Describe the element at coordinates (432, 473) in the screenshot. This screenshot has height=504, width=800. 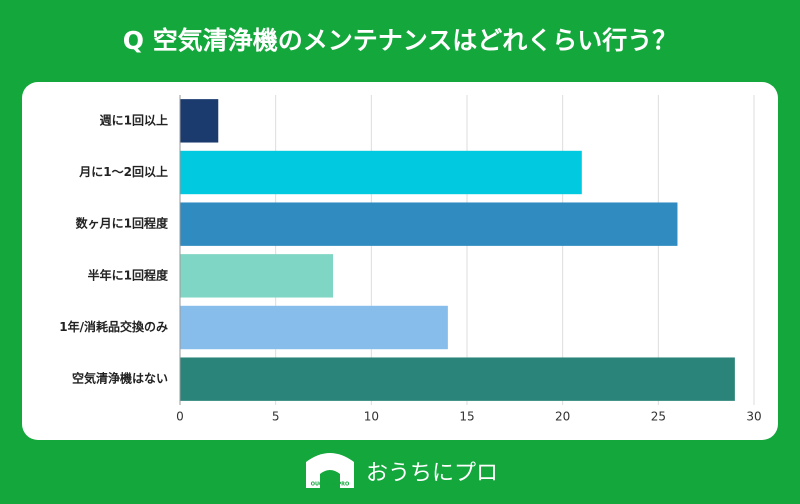
I see `brand: おうちにプロ` at that location.